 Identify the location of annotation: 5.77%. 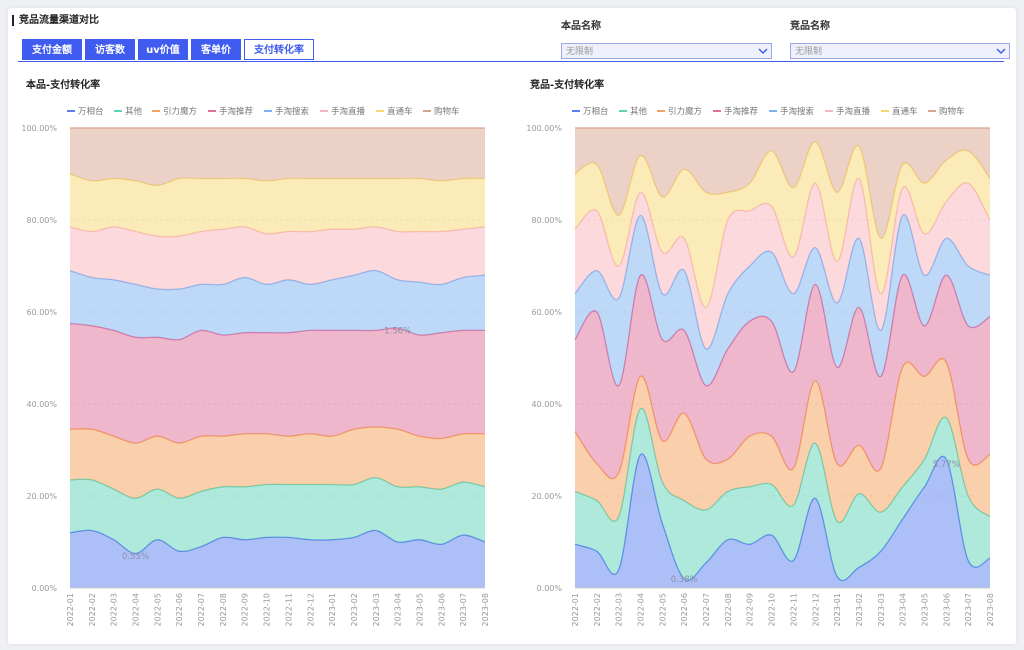
(946, 465).